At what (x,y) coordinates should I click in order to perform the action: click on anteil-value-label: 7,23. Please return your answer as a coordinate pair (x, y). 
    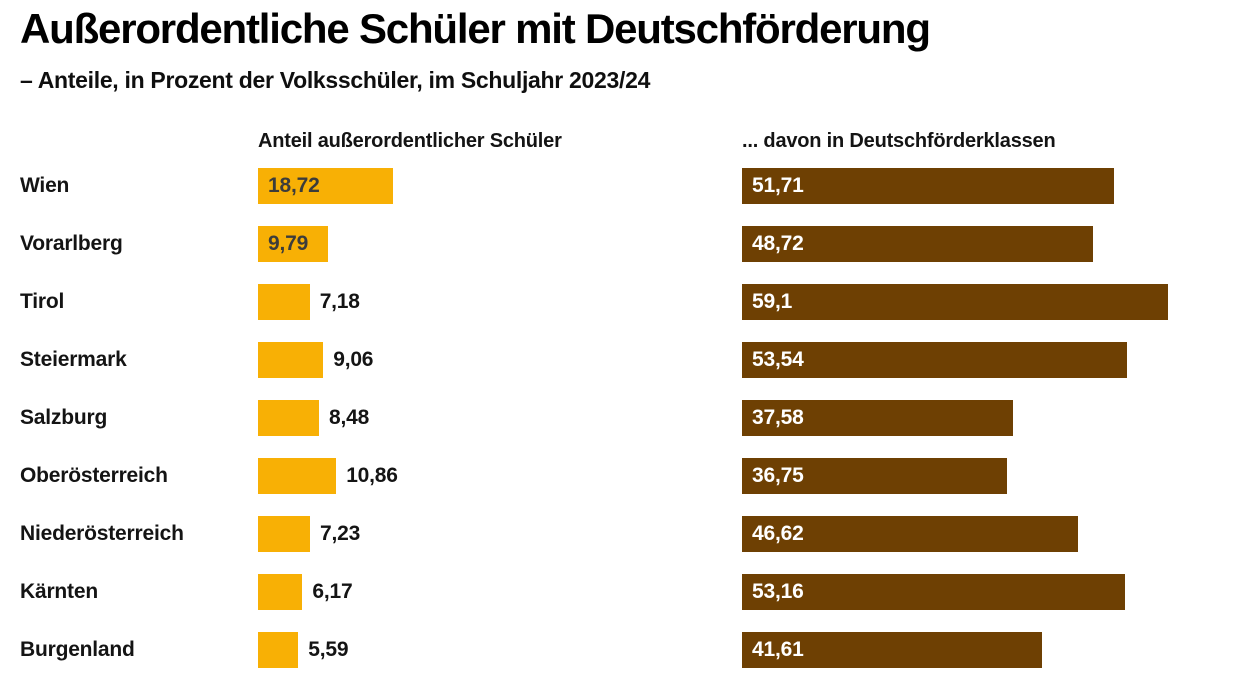
    Looking at the image, I should click on (340, 533).